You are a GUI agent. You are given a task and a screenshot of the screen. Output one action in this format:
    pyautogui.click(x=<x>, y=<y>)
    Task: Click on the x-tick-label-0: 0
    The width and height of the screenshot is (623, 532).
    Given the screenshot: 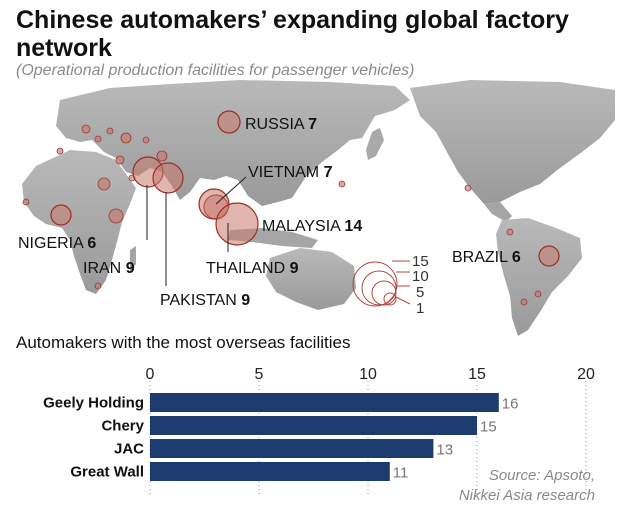 What is the action you would take?
    pyautogui.click(x=150, y=374)
    